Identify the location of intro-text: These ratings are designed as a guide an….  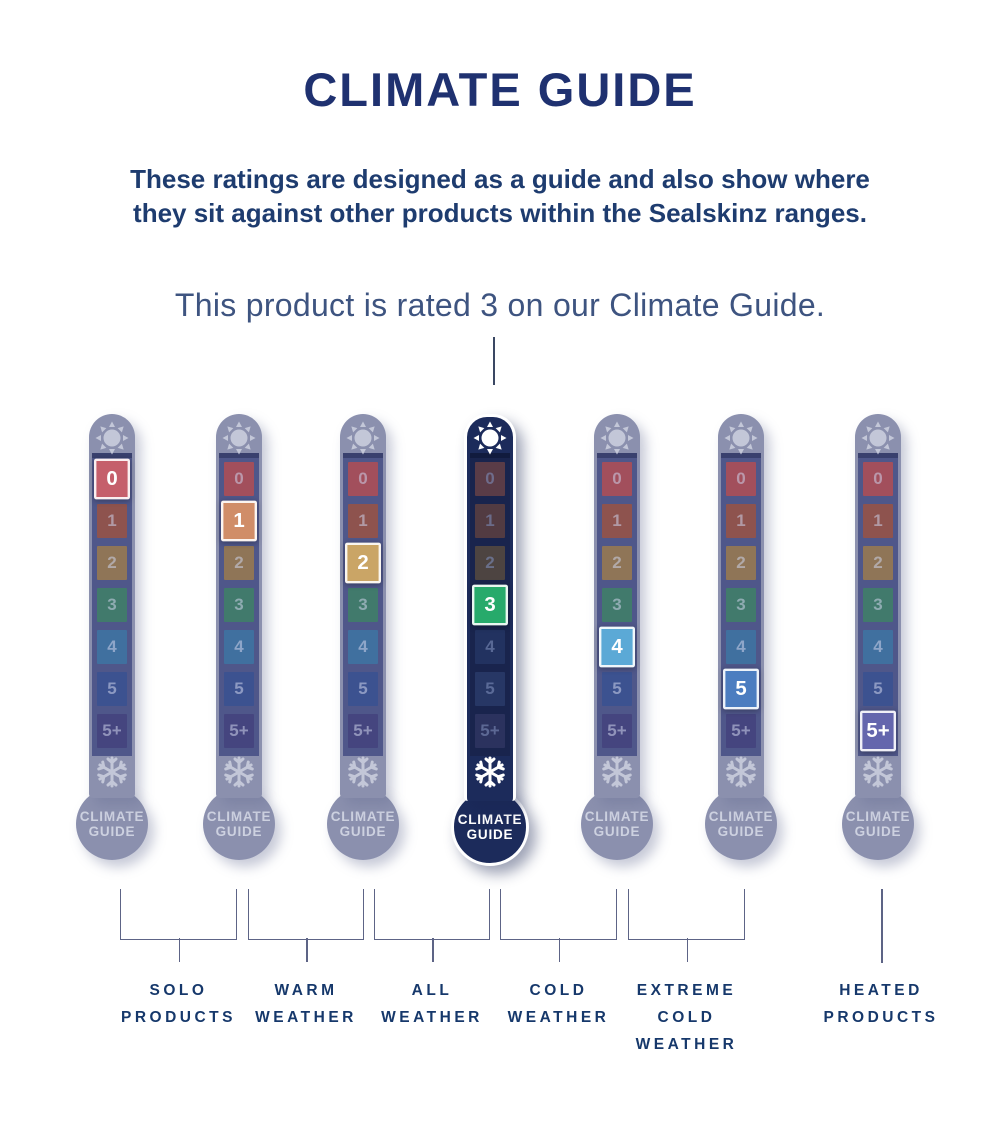
(500, 196).